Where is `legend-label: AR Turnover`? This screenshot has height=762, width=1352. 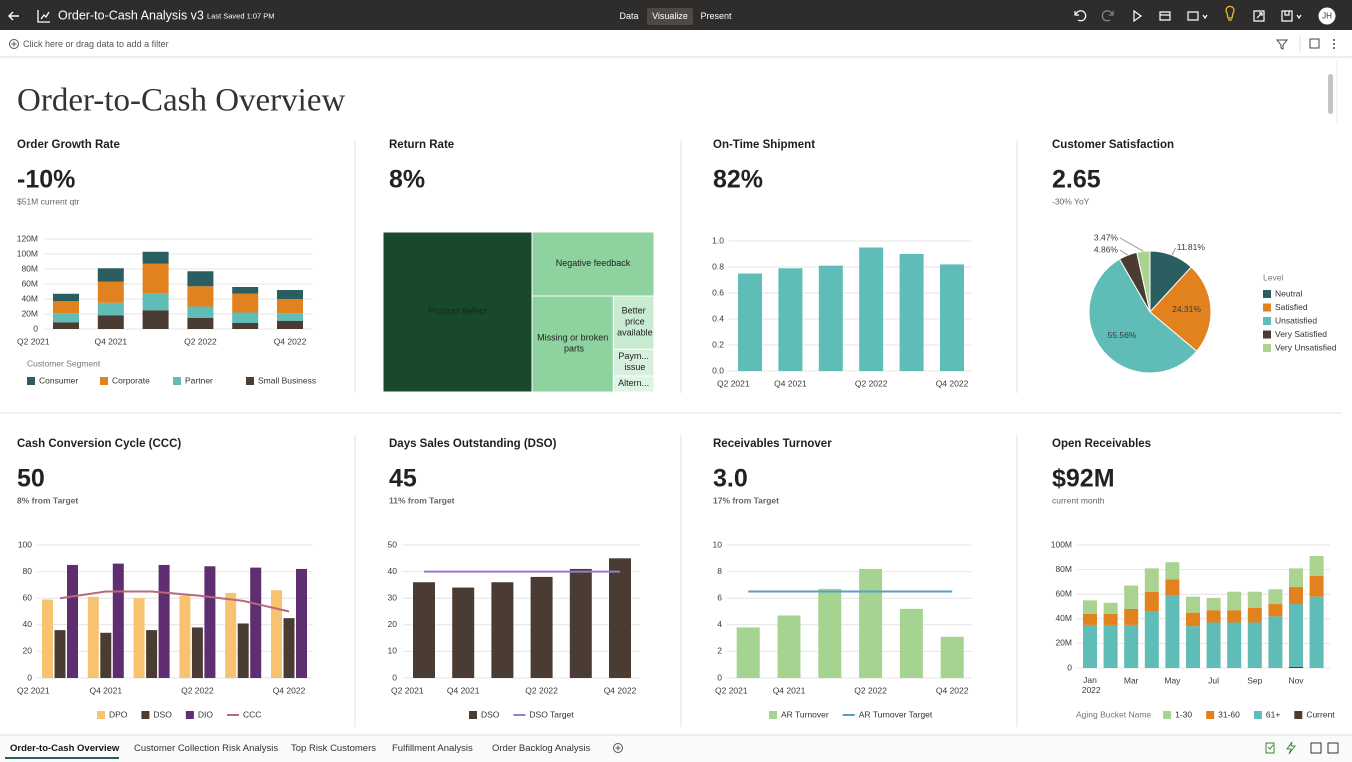 legend-label: AR Turnover is located at coordinates (805, 714).